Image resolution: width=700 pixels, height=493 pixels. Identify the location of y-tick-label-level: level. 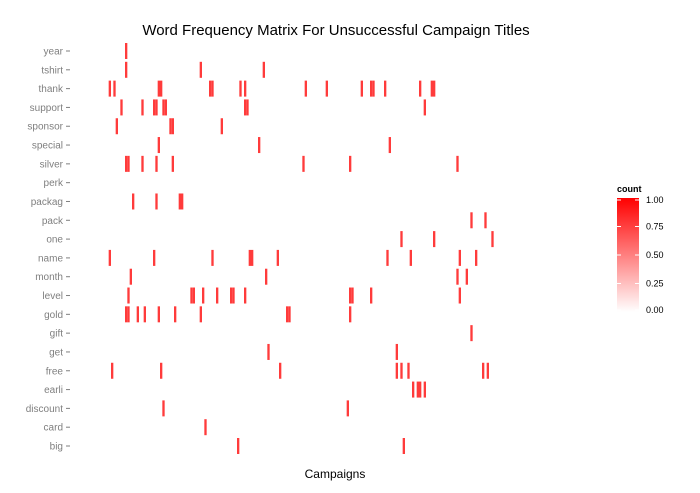
(52, 296).